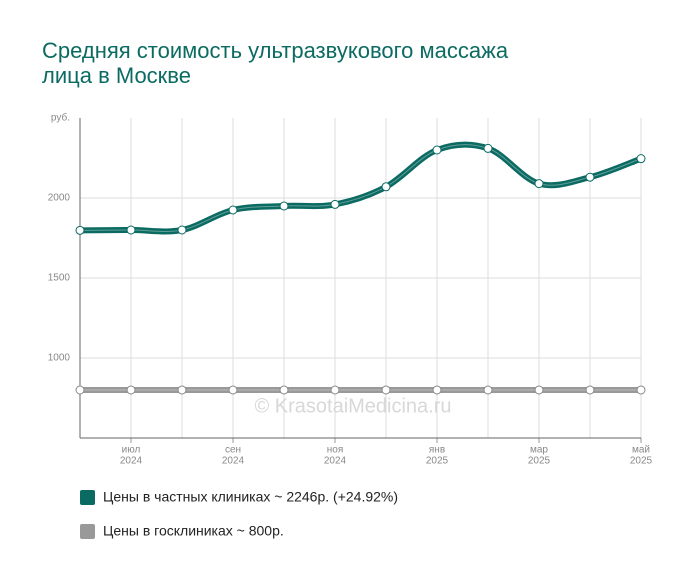 This screenshot has height=581, width=700. Describe the element at coordinates (131, 450) in the screenshot. I see `x-tick-label: июл` at that location.